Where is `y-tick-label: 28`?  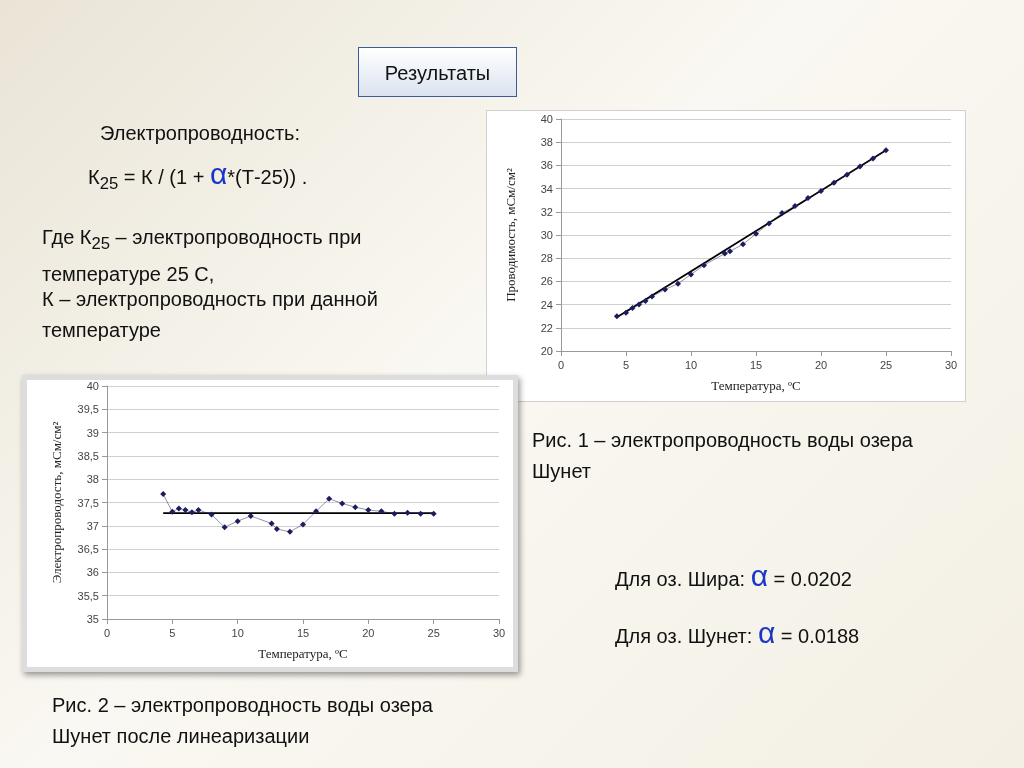 y-tick-label: 28 is located at coordinates (546, 258).